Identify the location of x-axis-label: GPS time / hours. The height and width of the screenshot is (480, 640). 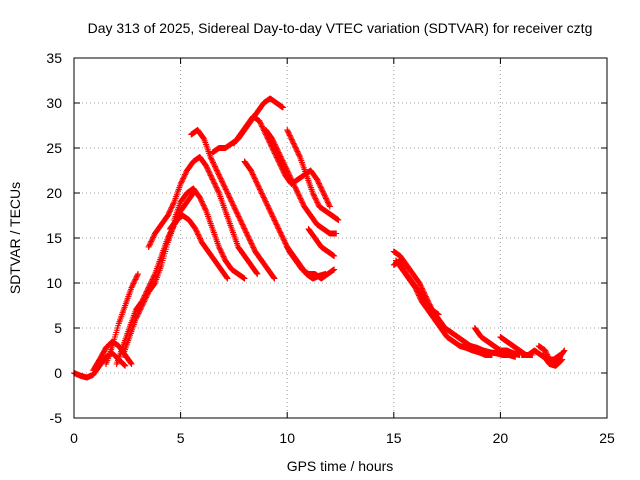
(340, 466).